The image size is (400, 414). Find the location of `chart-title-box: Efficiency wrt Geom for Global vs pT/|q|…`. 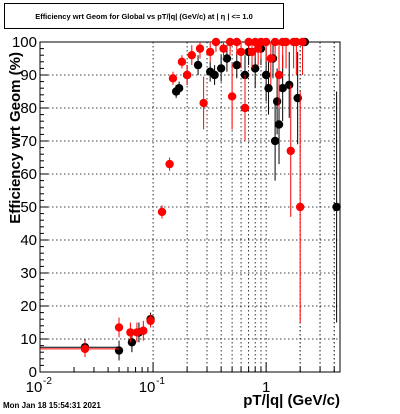

chart-title-box: Efficiency wrt Geom for Global vs pT/|q|… is located at coordinates (144, 16).